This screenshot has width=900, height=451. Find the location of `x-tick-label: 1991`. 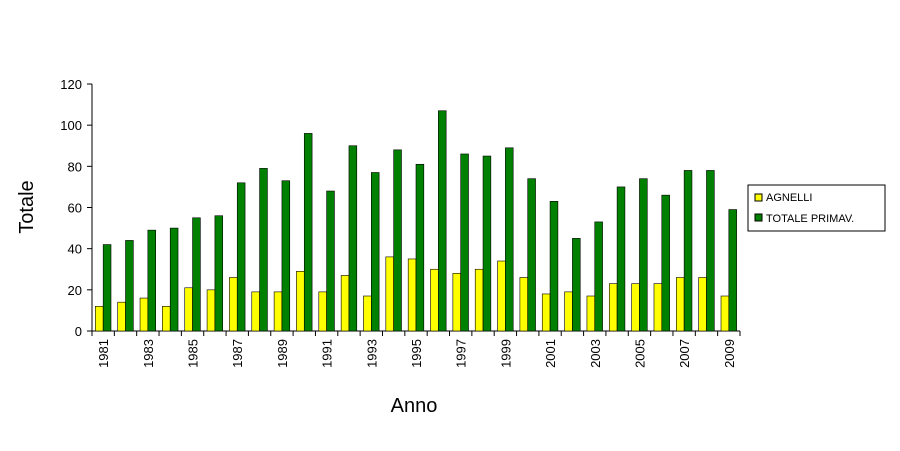

x-tick-label: 1991 is located at coordinates (327, 353).